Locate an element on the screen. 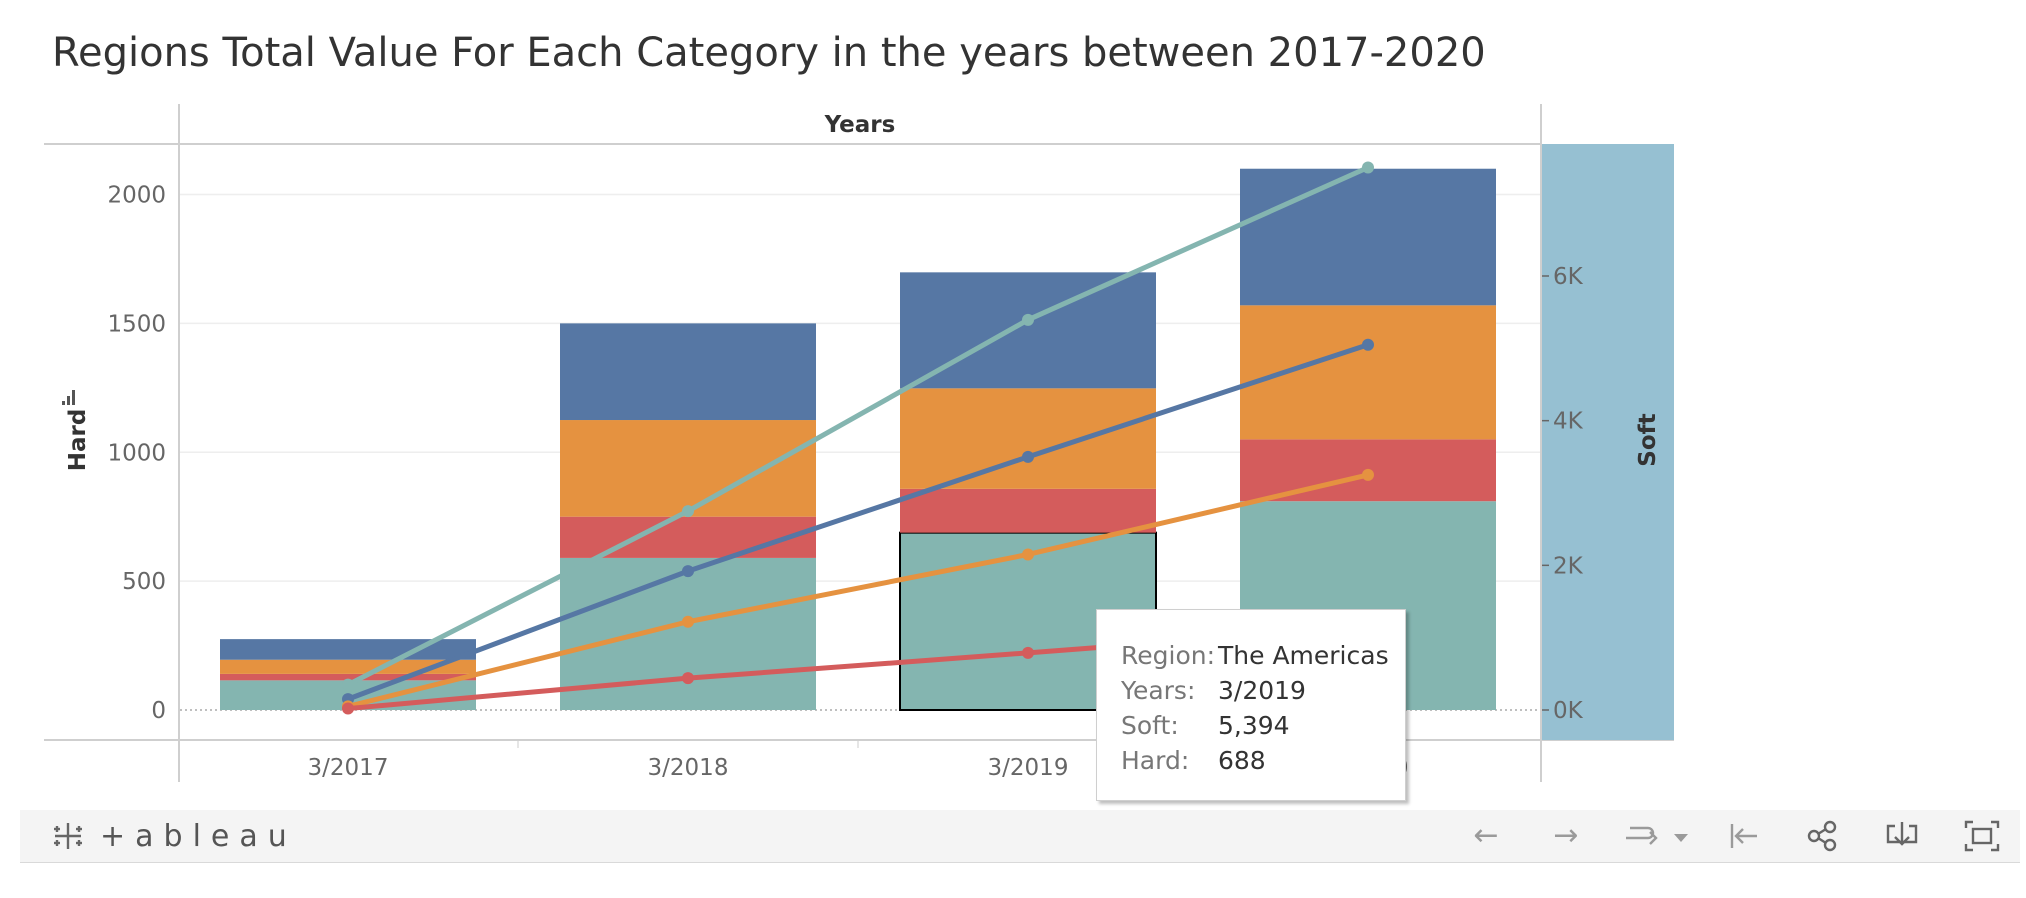  left-tick-label: 1000 is located at coordinates (136, 453).